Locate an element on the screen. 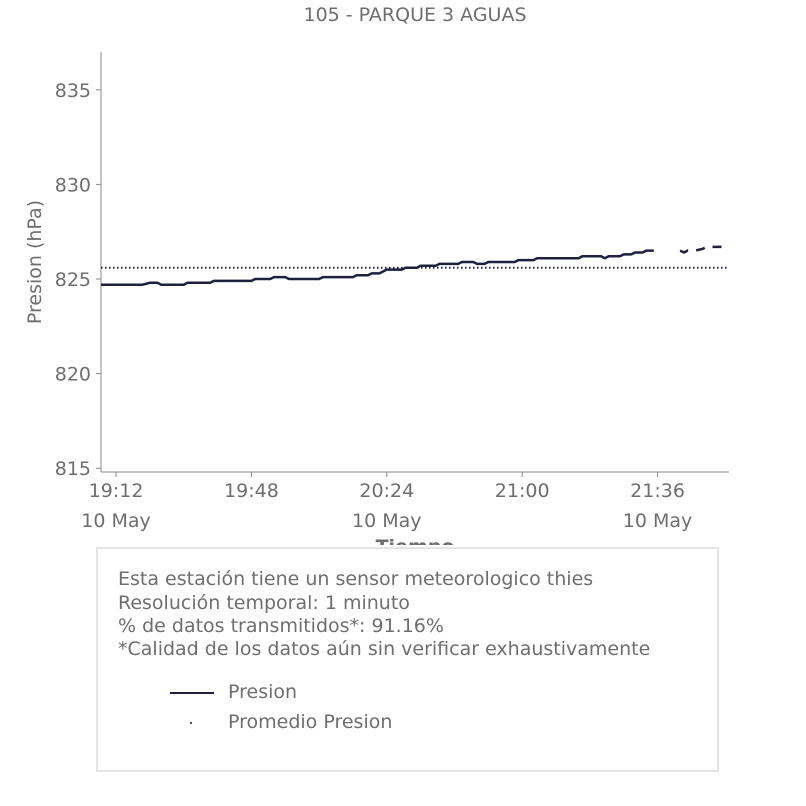 This screenshot has height=806, width=806. info-transmitted-text: % de datos transmitidos*: 91.16% is located at coordinates (281, 626).